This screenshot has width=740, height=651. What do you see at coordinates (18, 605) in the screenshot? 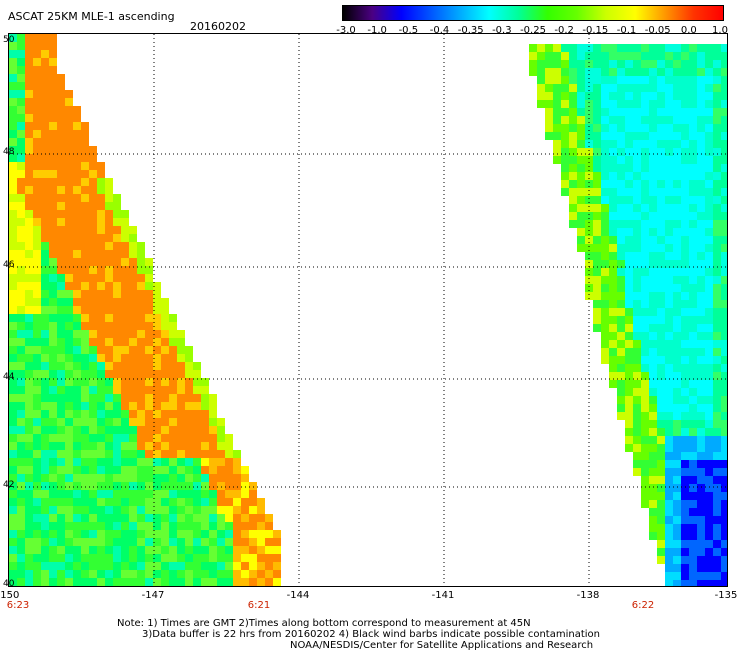
I see `time-label-left: 6:23` at bounding box center [18, 605].